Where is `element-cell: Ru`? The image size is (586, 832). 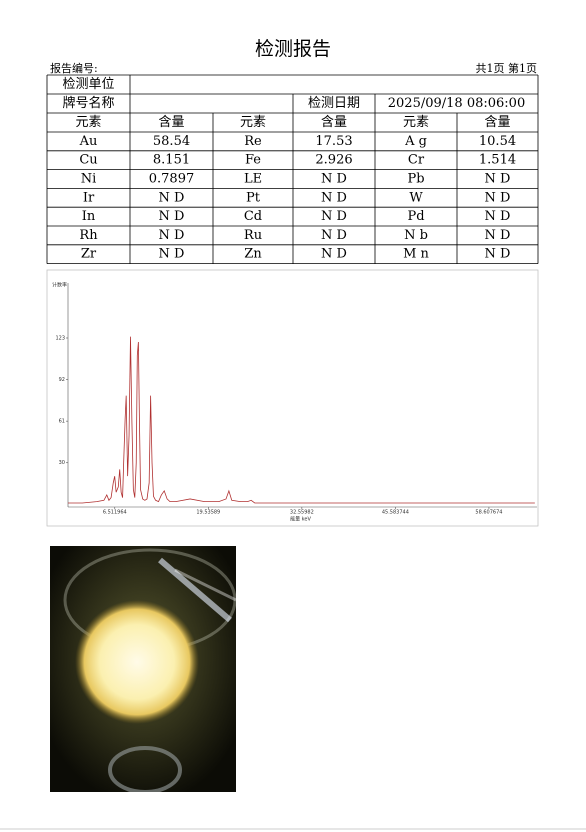 element-cell: Ru is located at coordinates (253, 235).